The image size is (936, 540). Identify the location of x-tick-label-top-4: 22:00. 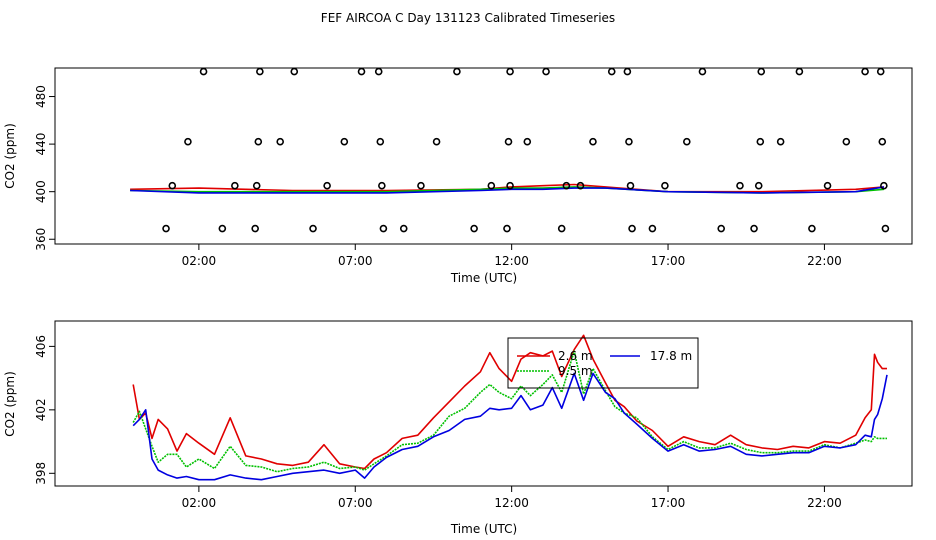
(824, 261).